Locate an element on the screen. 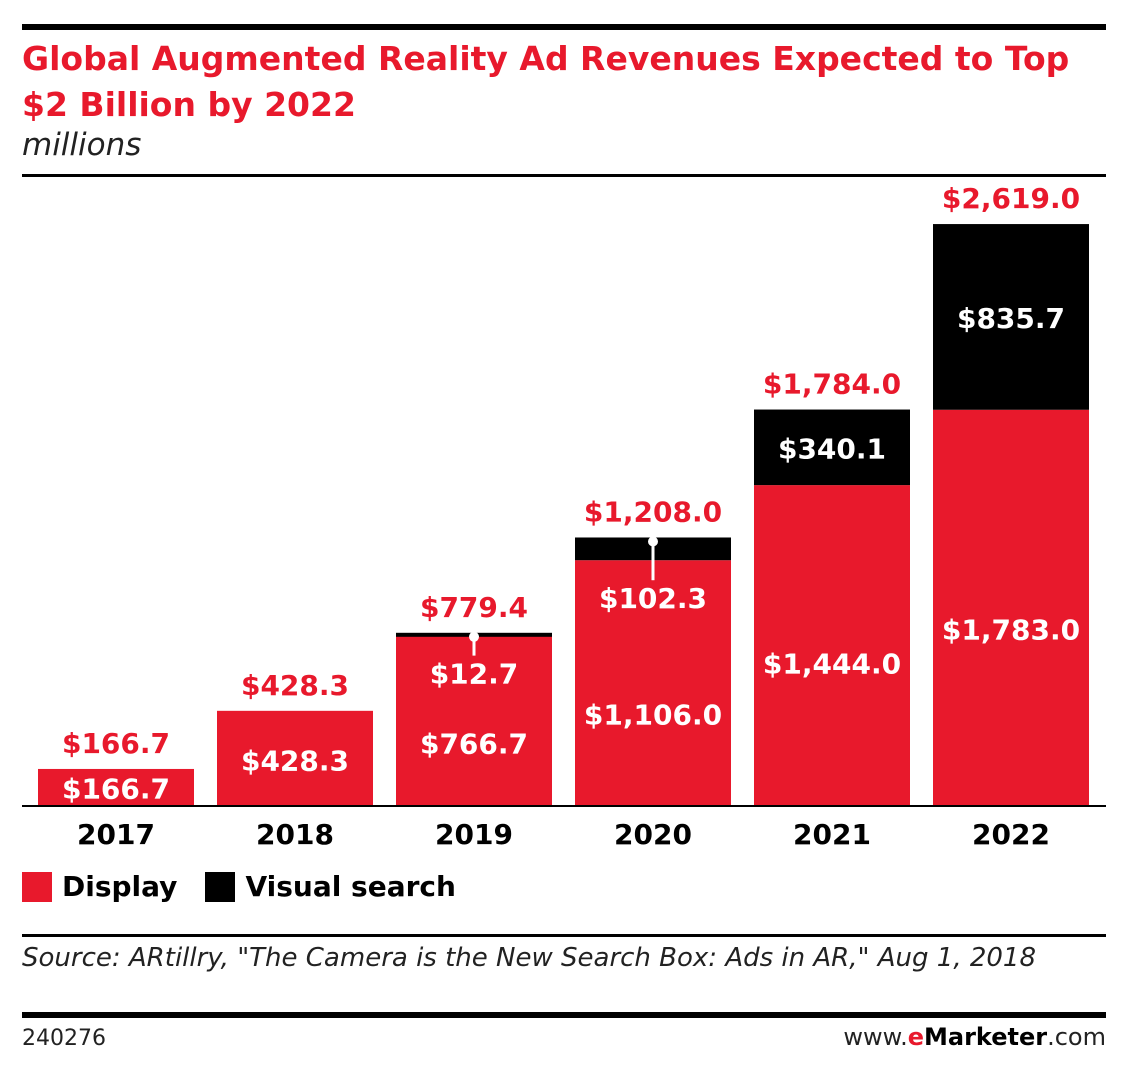 The image size is (1128, 1070). footer-rule is located at coordinates (564, 1015).